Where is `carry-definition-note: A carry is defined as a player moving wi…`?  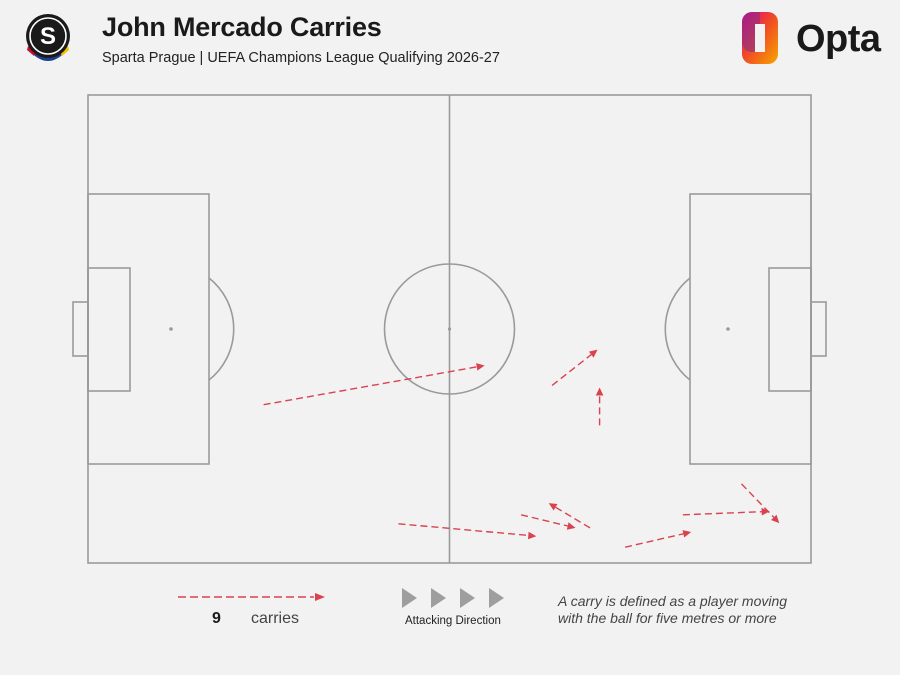 carry-definition-note: A carry is defined as a player moving wi… is located at coordinates (688, 610).